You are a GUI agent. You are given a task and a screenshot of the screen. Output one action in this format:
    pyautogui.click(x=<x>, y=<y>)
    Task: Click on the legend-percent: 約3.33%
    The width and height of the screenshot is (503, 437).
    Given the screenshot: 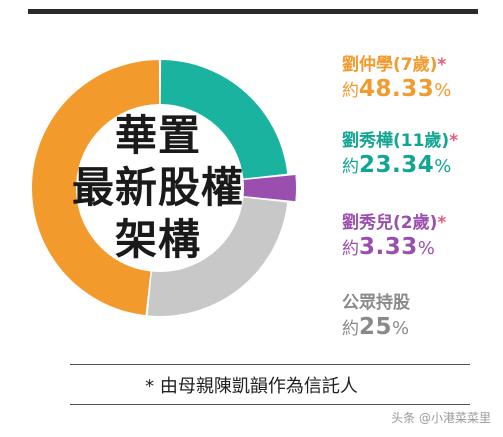 What is the action you would take?
    pyautogui.click(x=388, y=247)
    